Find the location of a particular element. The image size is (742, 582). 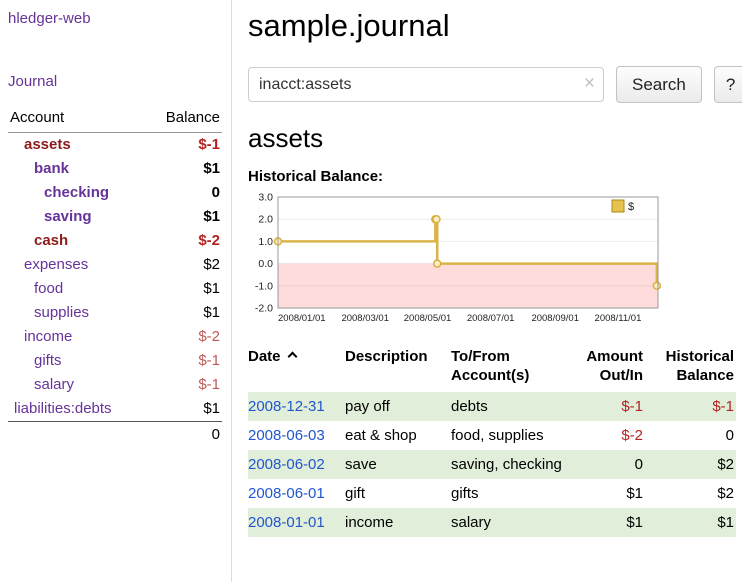

transaction-row: 2008-01-01 income salary $1 $1 is located at coordinates (492, 522).